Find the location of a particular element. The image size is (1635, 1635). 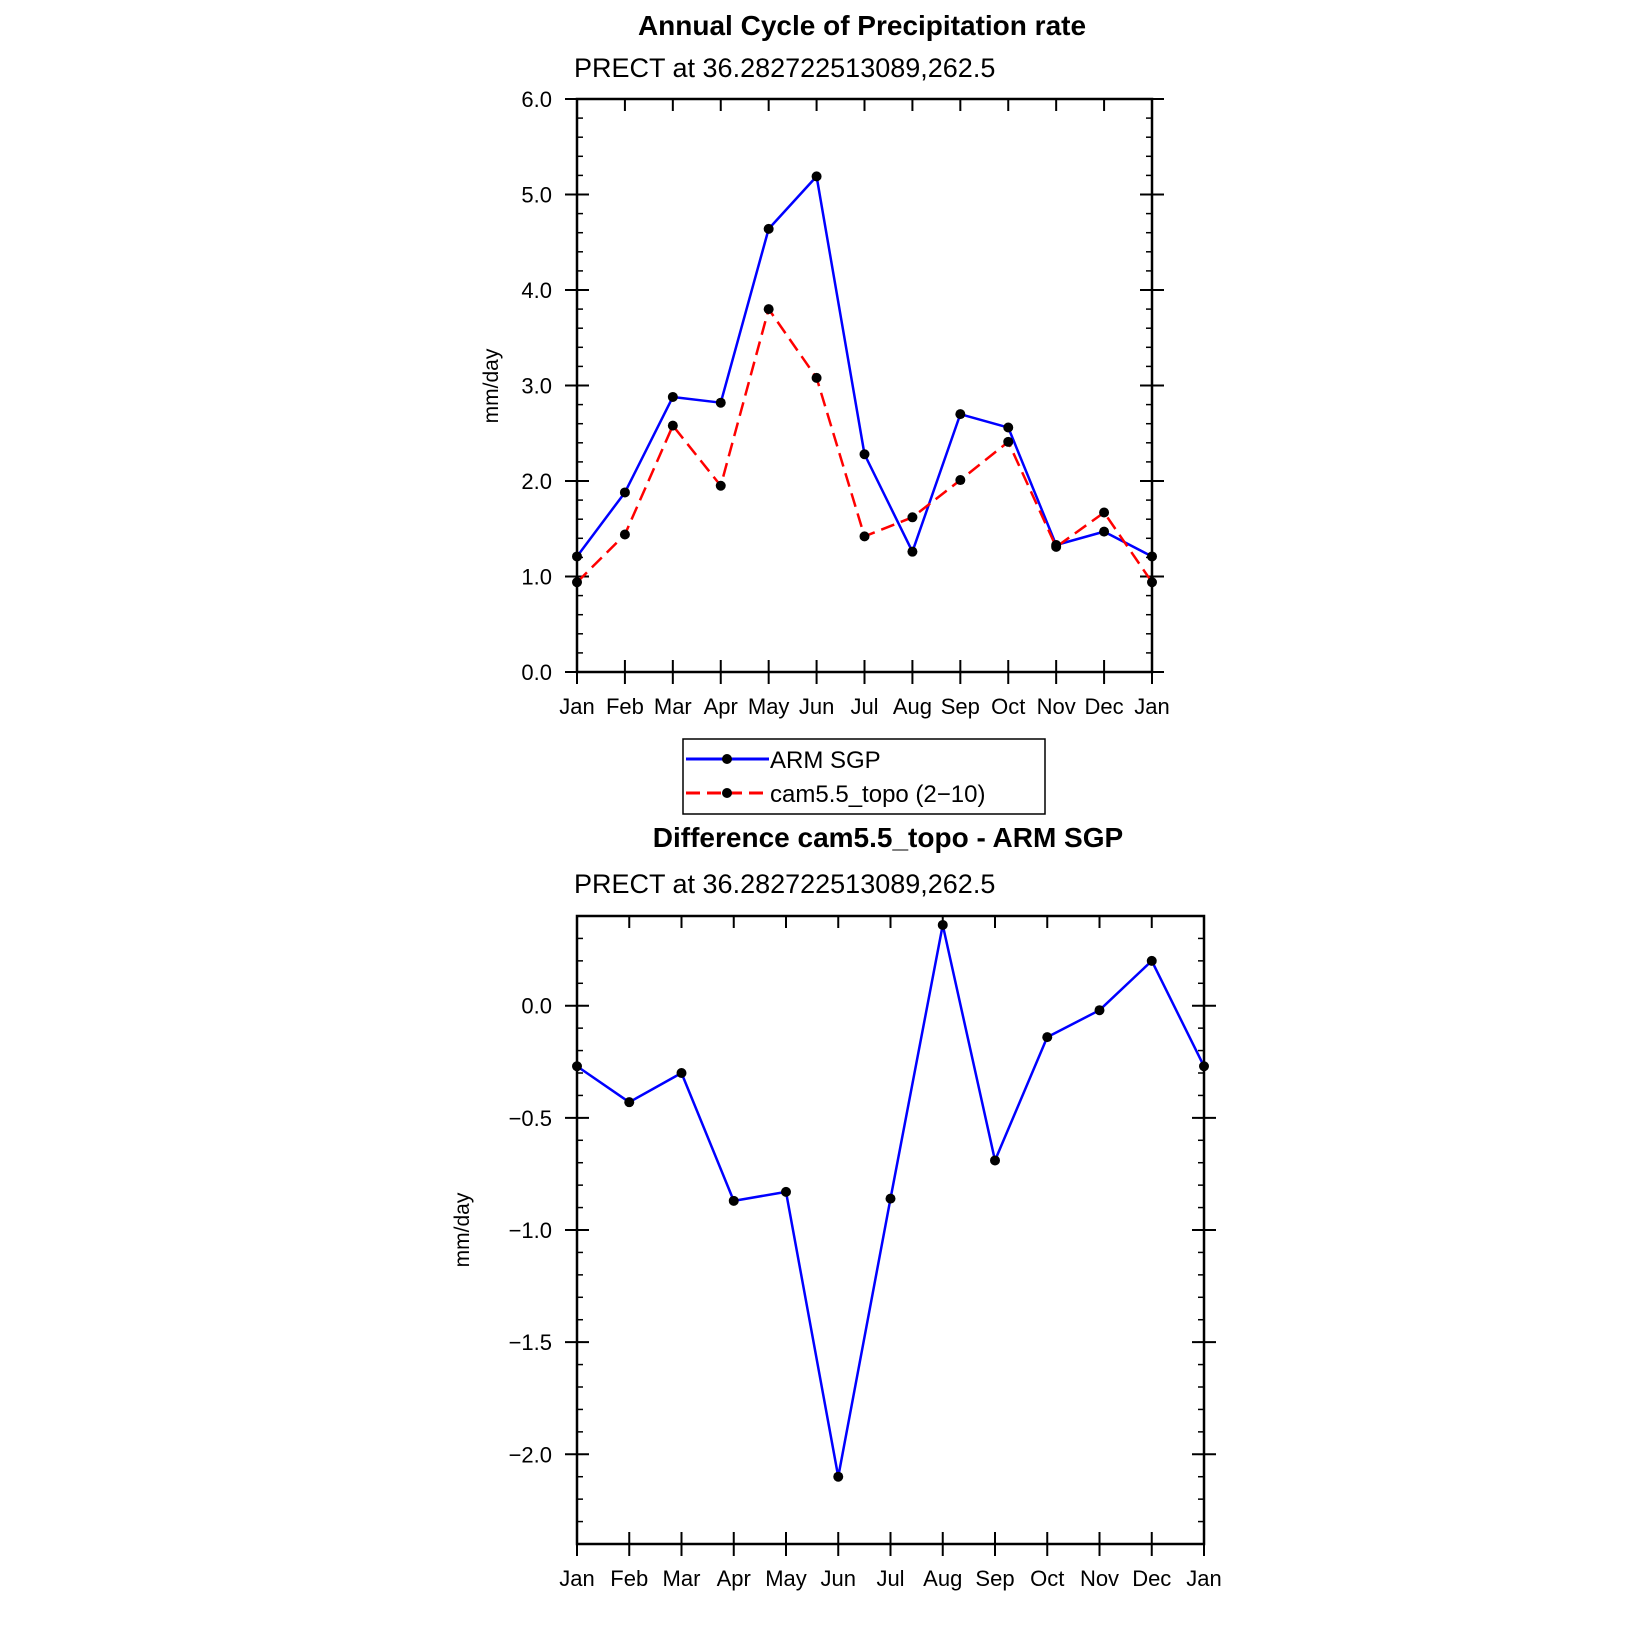

bottom-chart-plot-frame is located at coordinates (890, 1230).